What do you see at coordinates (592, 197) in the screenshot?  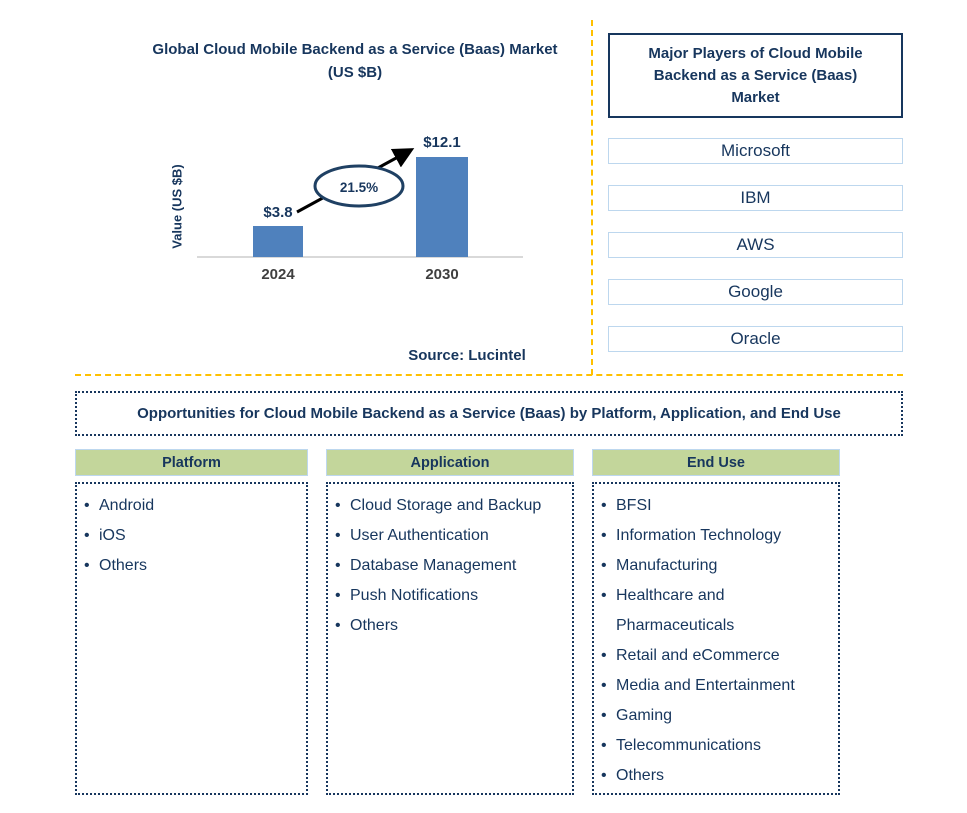 I see `divider-line-vertical` at bounding box center [592, 197].